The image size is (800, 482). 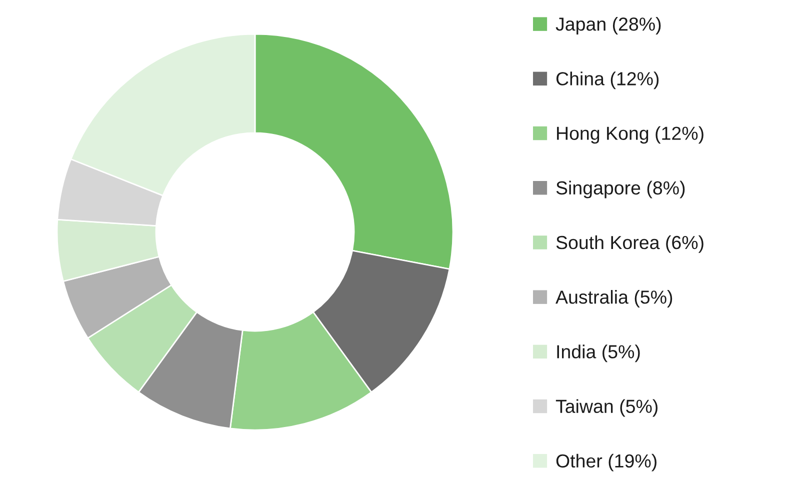 I want to click on legend-label: China (12%), so click(x=607, y=81).